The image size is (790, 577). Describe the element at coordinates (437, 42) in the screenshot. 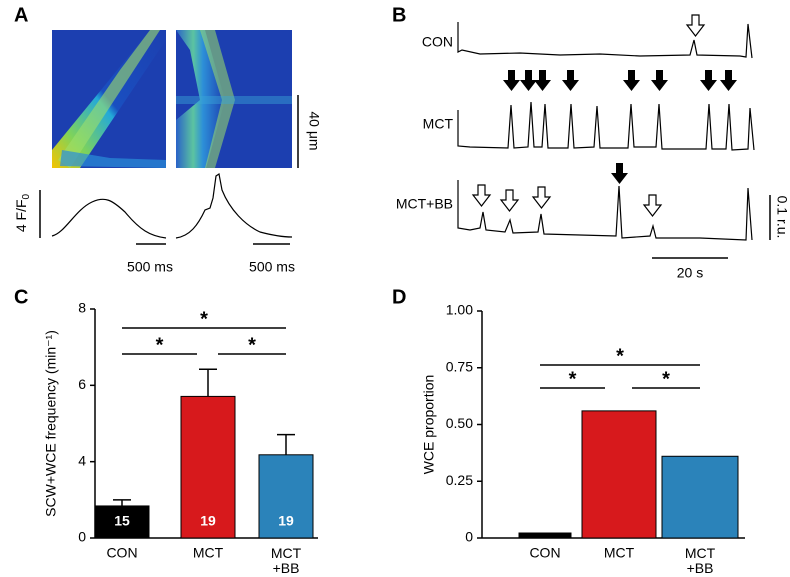

I see `row-label: CON` at that location.